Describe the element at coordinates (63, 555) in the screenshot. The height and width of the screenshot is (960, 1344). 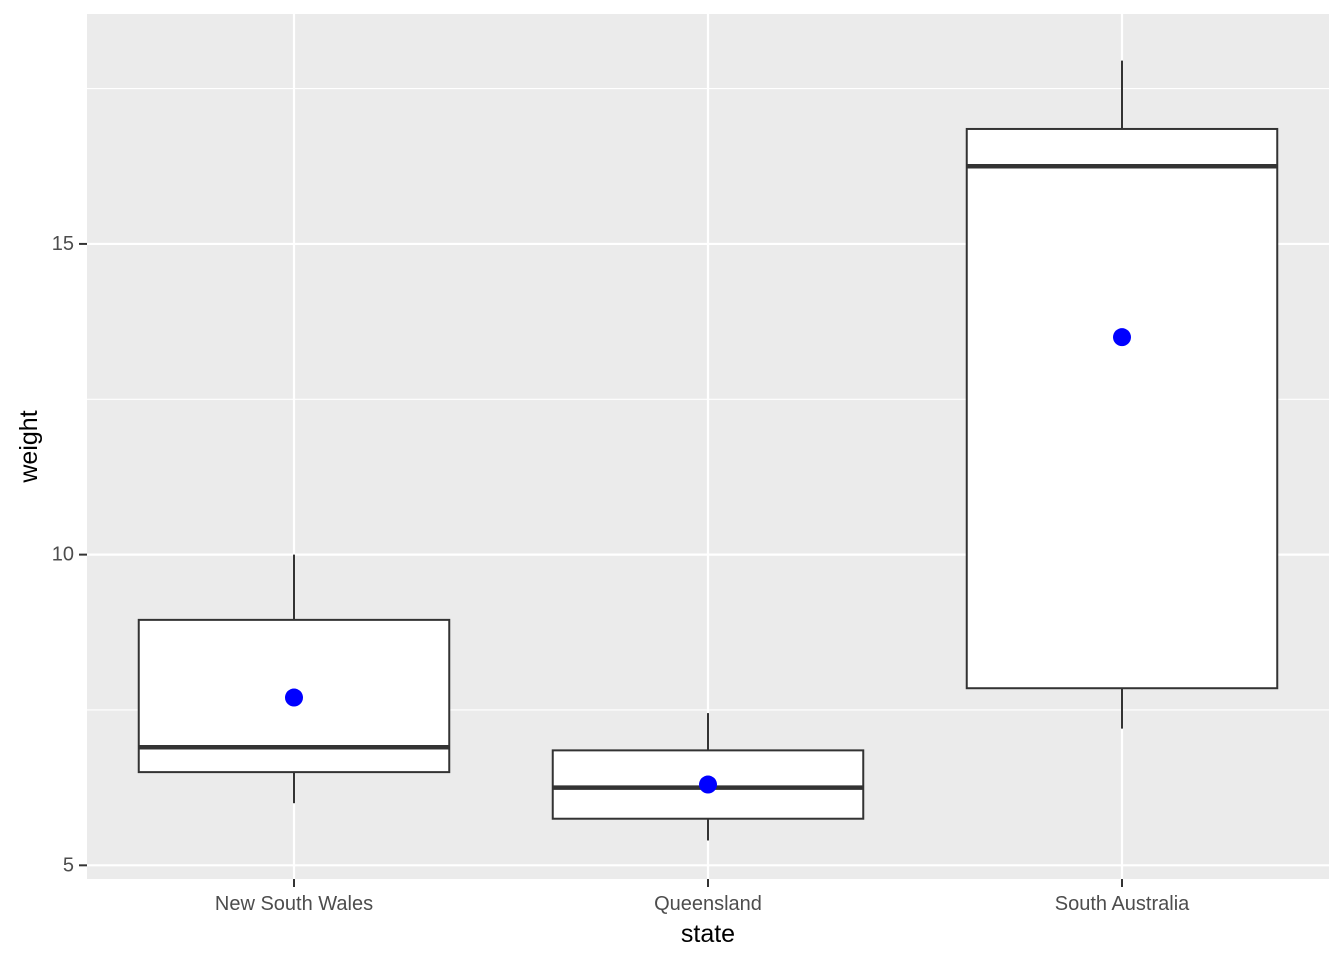
I see `y-tick-label: 10` at that location.